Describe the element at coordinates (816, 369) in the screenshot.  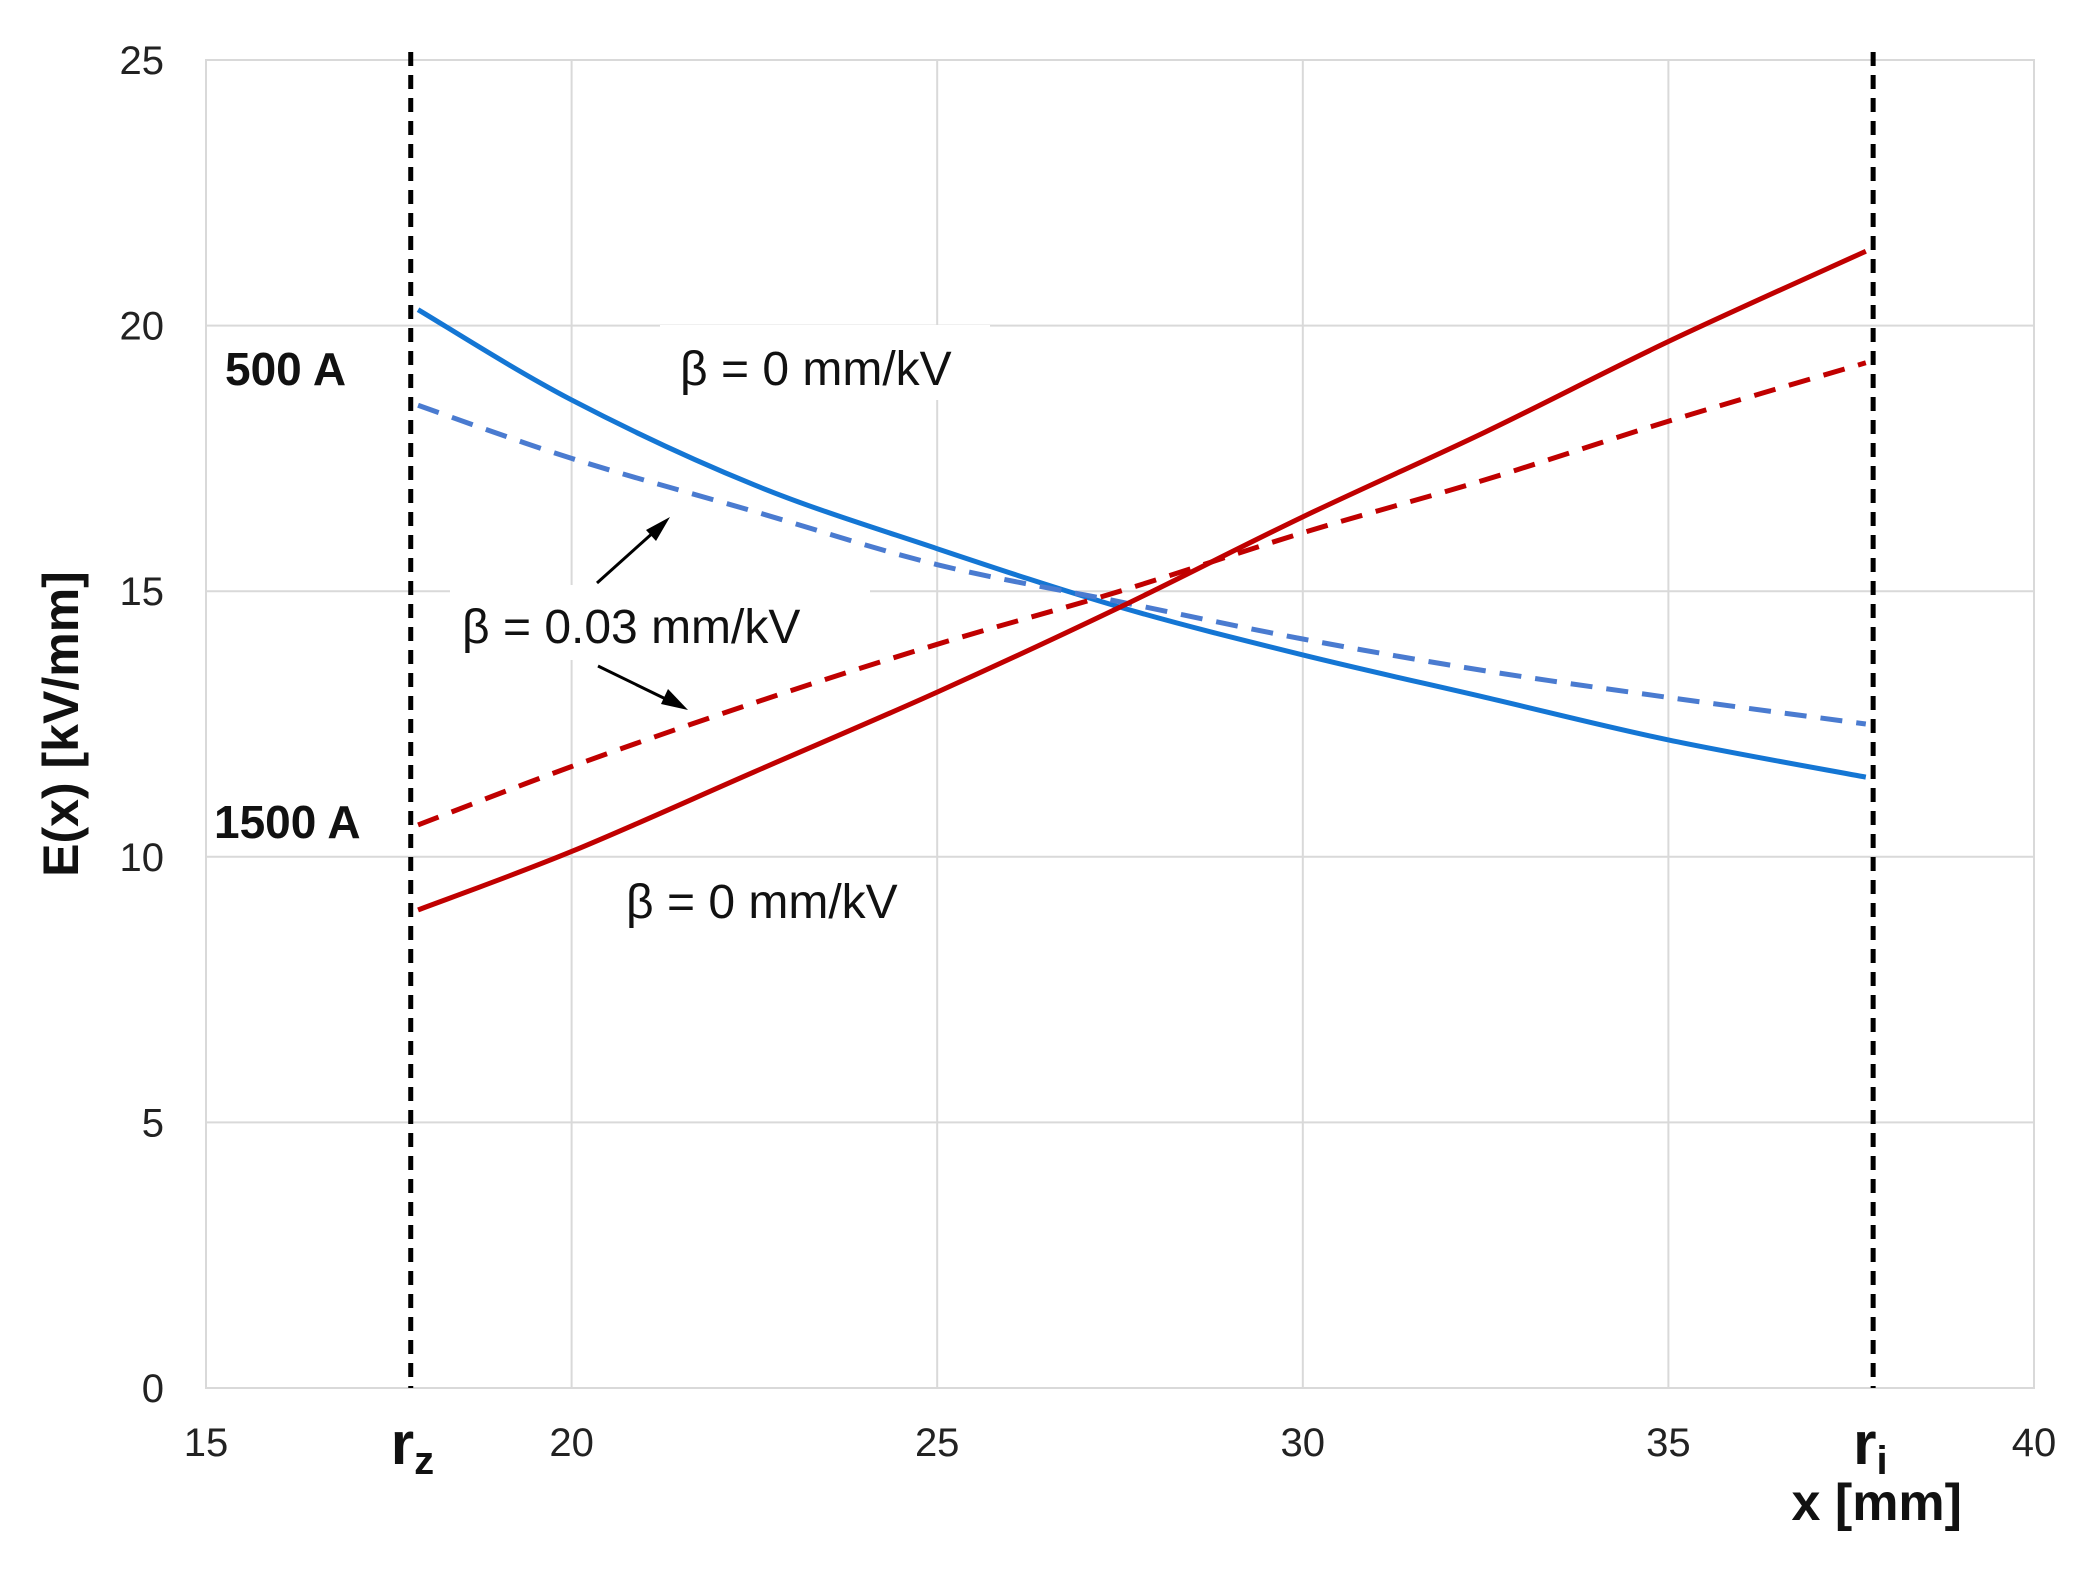
I see `label-beta-0-top: β = 0 mm/kV` at that location.